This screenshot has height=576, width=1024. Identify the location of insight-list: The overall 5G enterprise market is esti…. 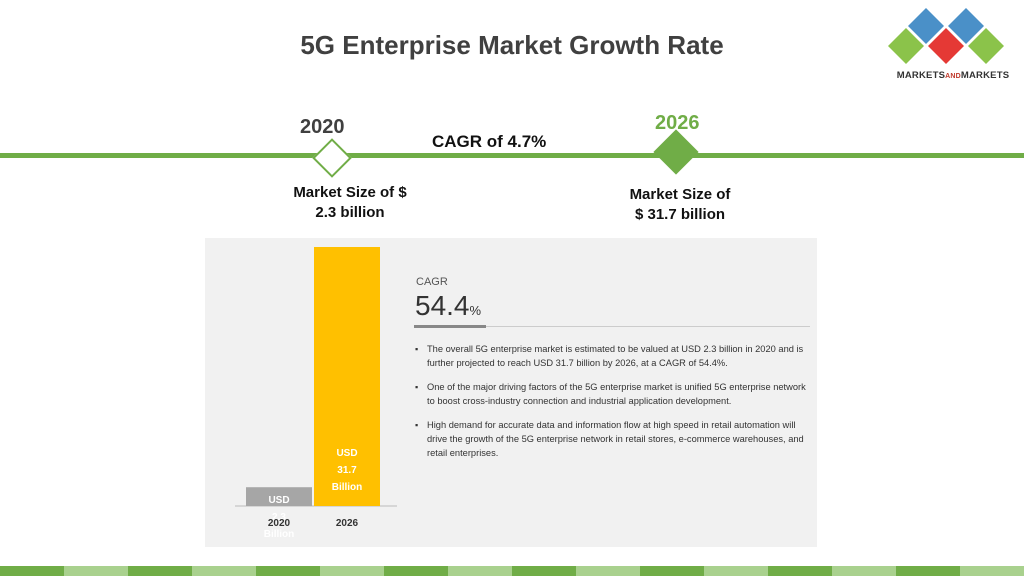
(612, 406).